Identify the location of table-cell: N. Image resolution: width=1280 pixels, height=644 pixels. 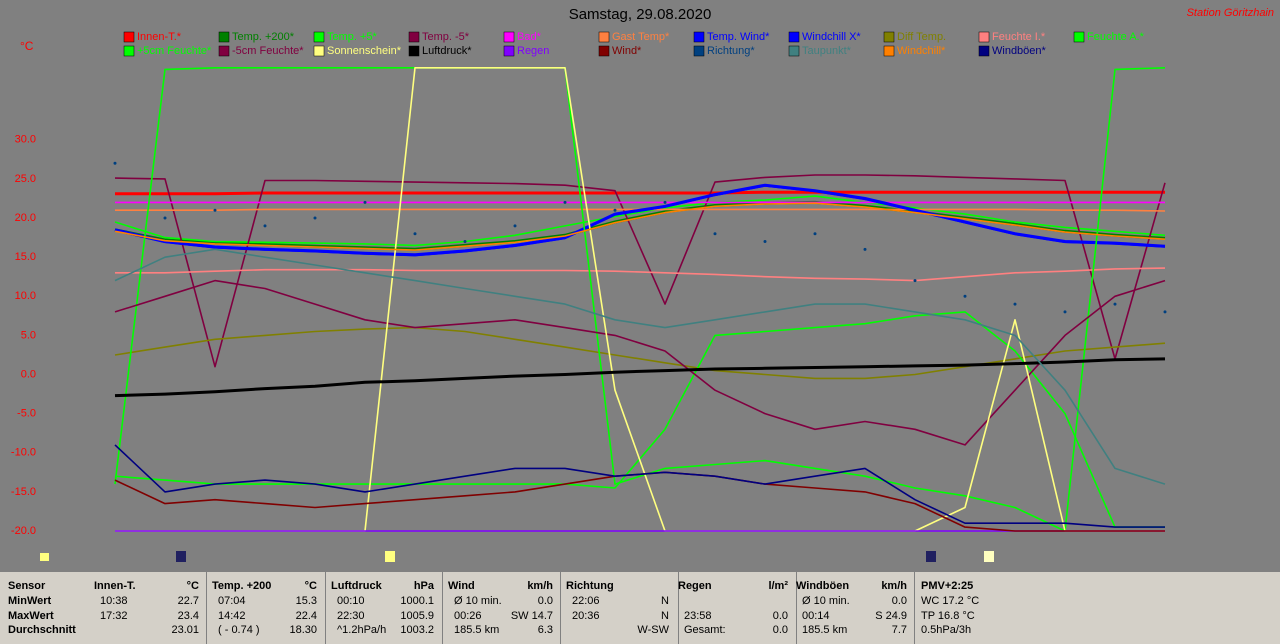
(665, 601).